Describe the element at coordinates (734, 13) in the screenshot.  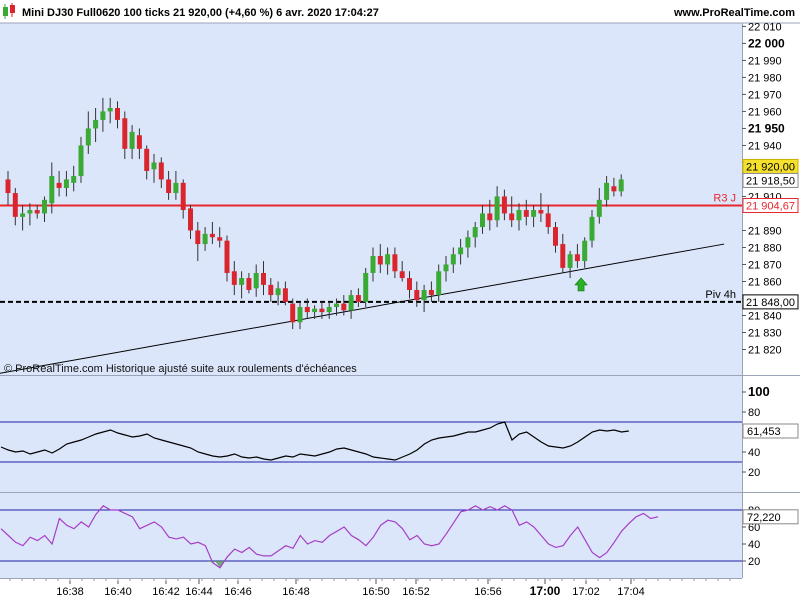
I see `site-link: www.ProRealTime.com` at that location.